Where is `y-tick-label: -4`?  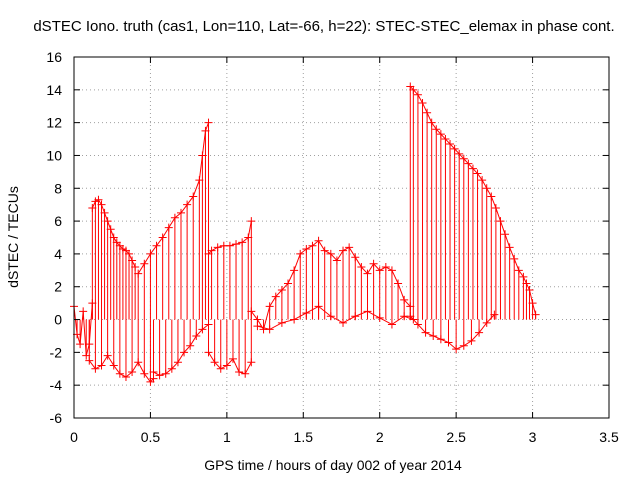 y-tick-label: -4 is located at coordinates (56, 385).